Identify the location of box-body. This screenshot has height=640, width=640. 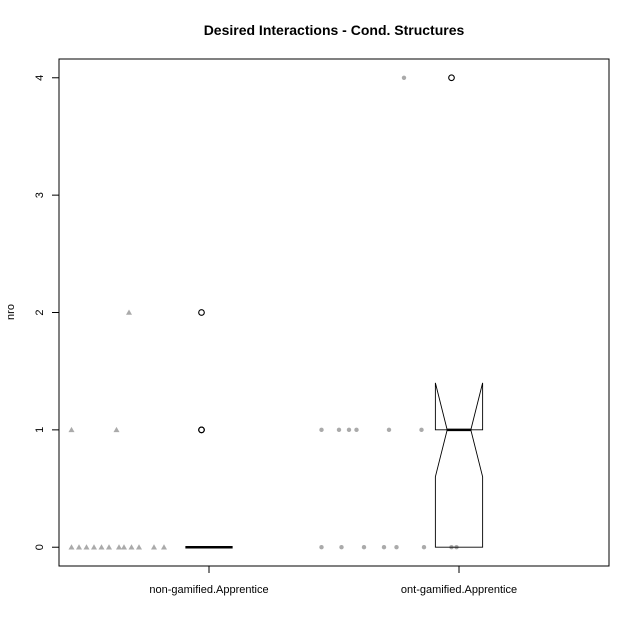
(459, 465).